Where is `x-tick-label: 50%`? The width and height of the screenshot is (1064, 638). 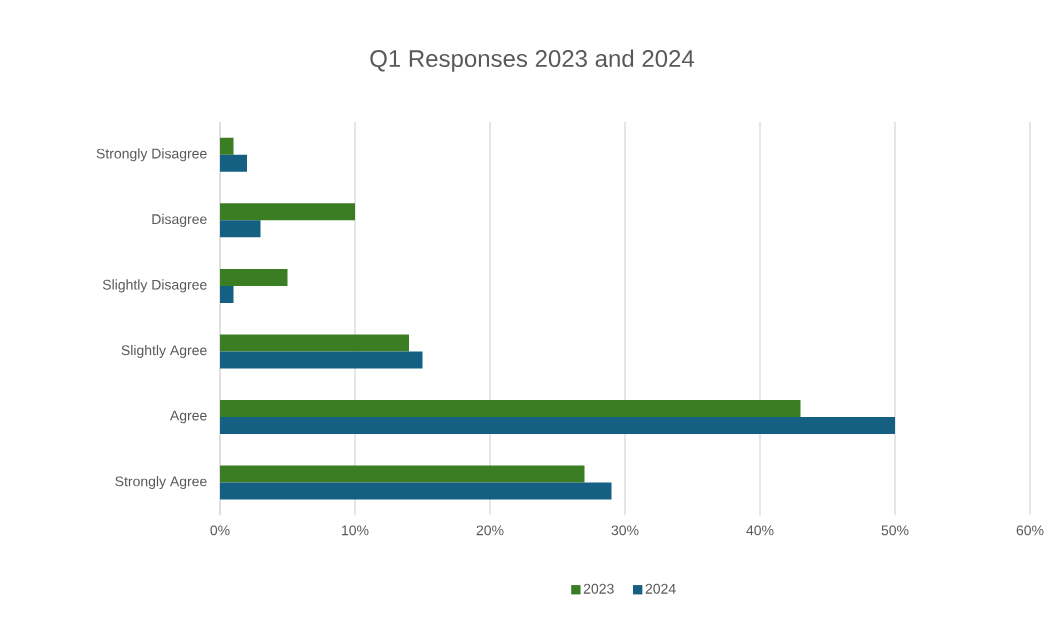 x-tick-label: 50% is located at coordinates (895, 530).